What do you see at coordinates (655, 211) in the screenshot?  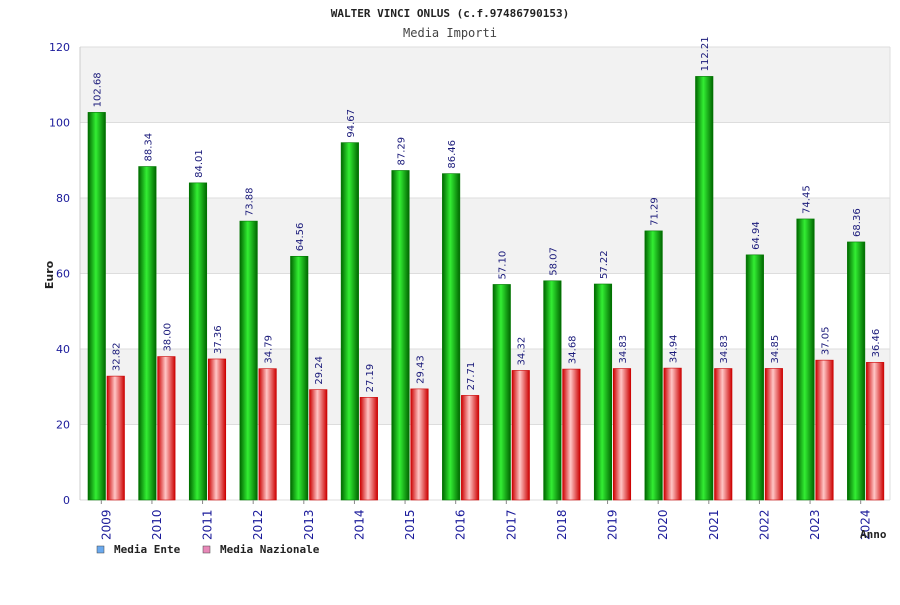 I see `value-label: 71.29` at bounding box center [655, 211].